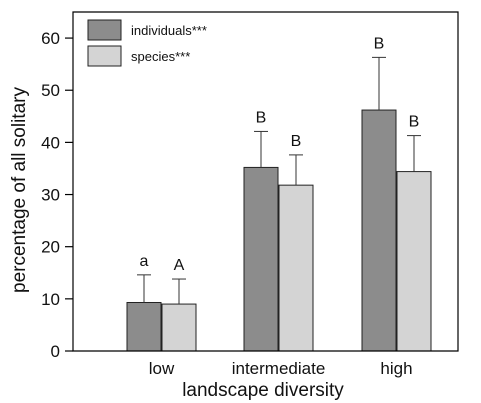  Describe the element at coordinates (55, 351) in the screenshot. I see `y-tick-label: 0` at that location.